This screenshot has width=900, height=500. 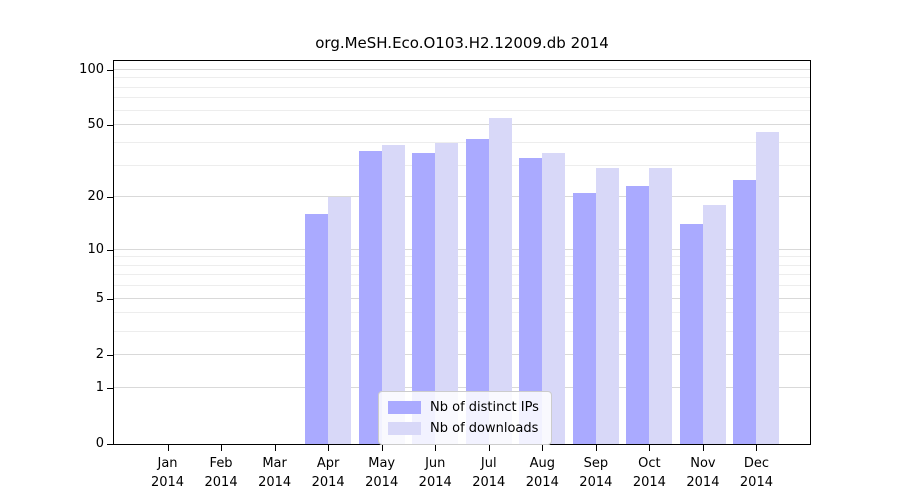 What do you see at coordinates (649, 482) in the screenshot?
I see `x-tick-year-oct: 2014` at bounding box center [649, 482].